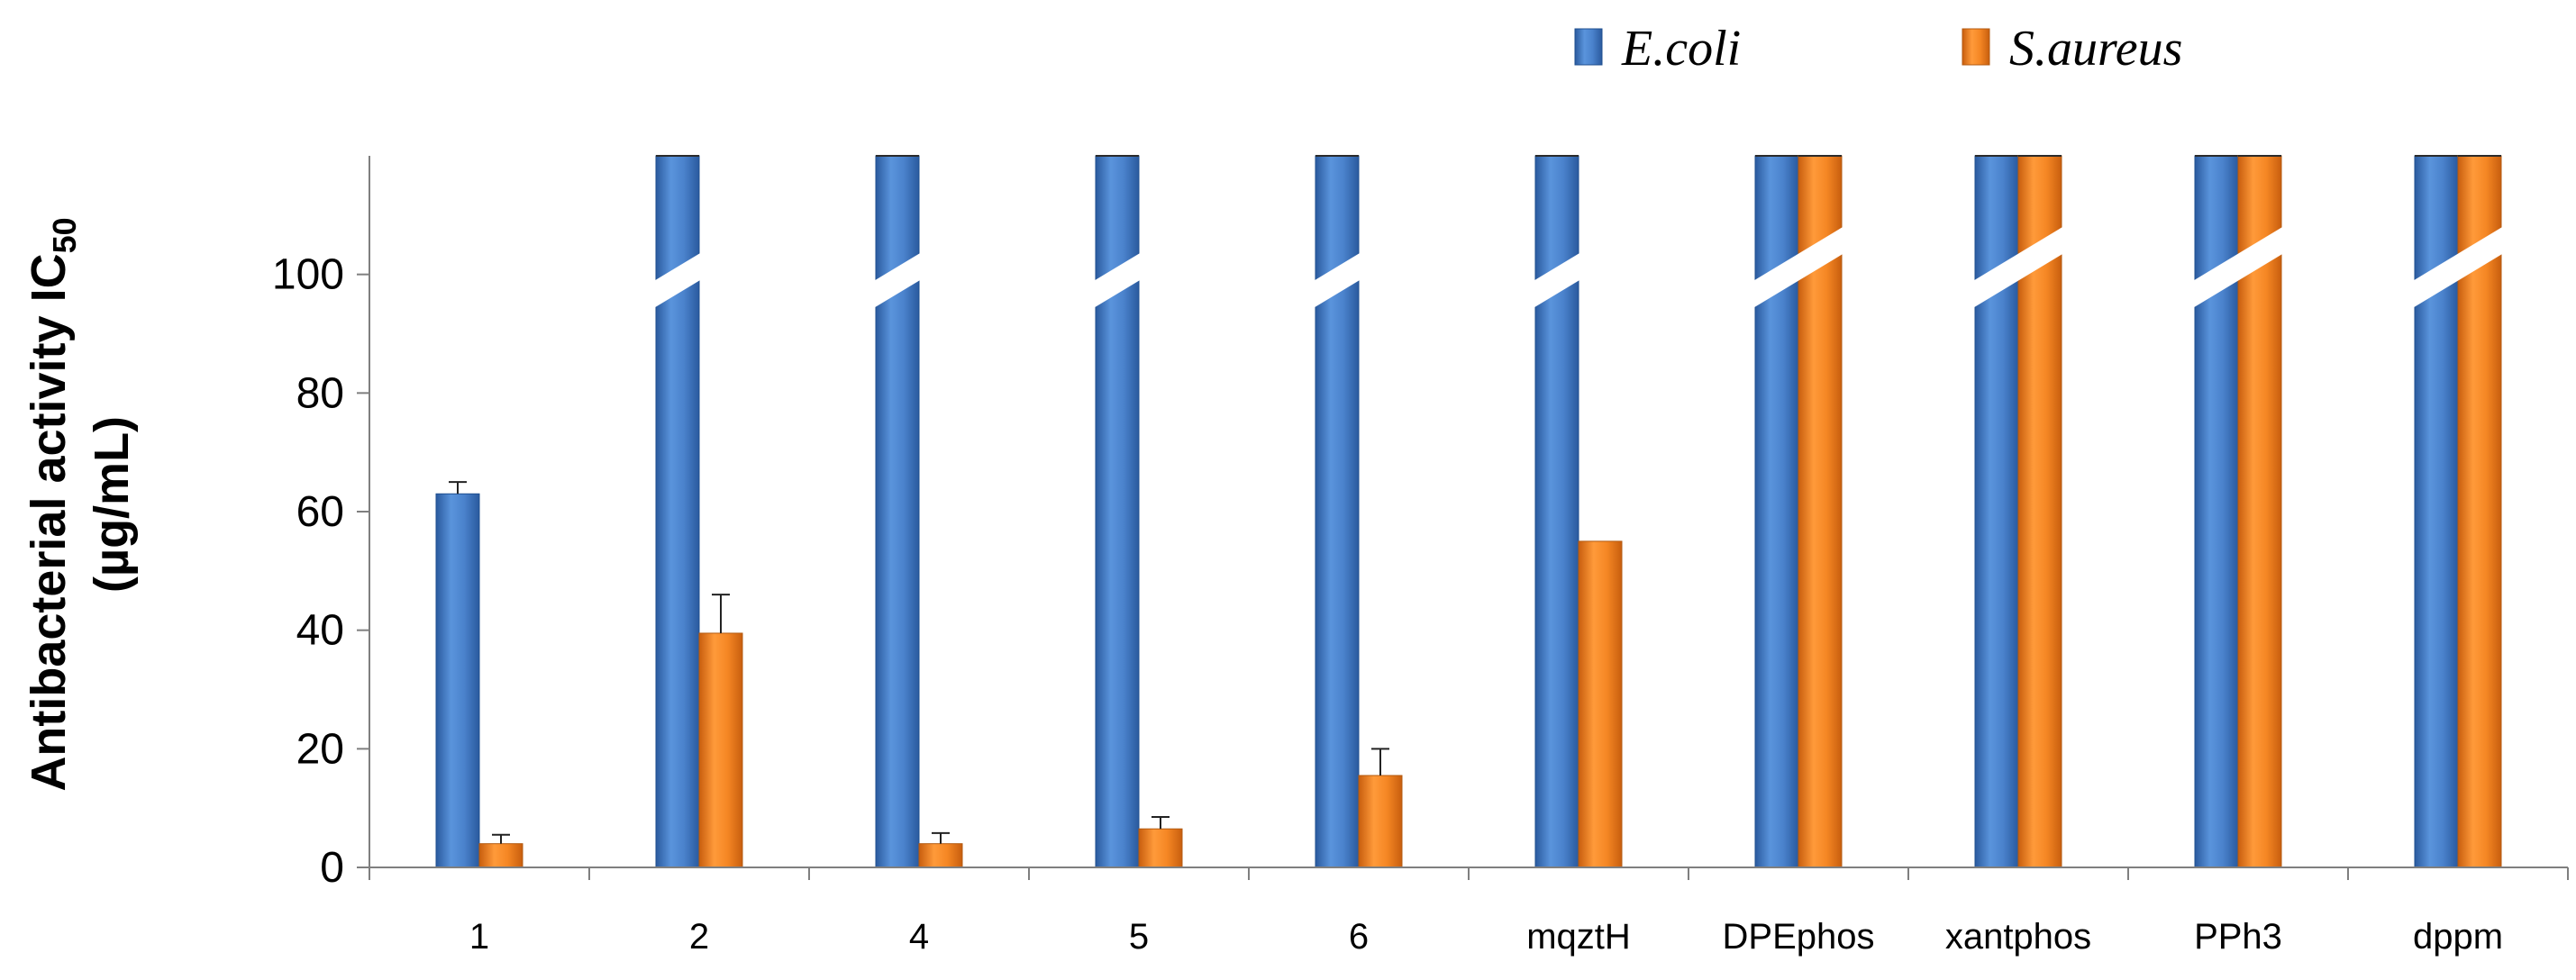 This screenshot has height=980, width=2576. What do you see at coordinates (699, 937) in the screenshot?
I see `x-tick-label: 2` at bounding box center [699, 937].